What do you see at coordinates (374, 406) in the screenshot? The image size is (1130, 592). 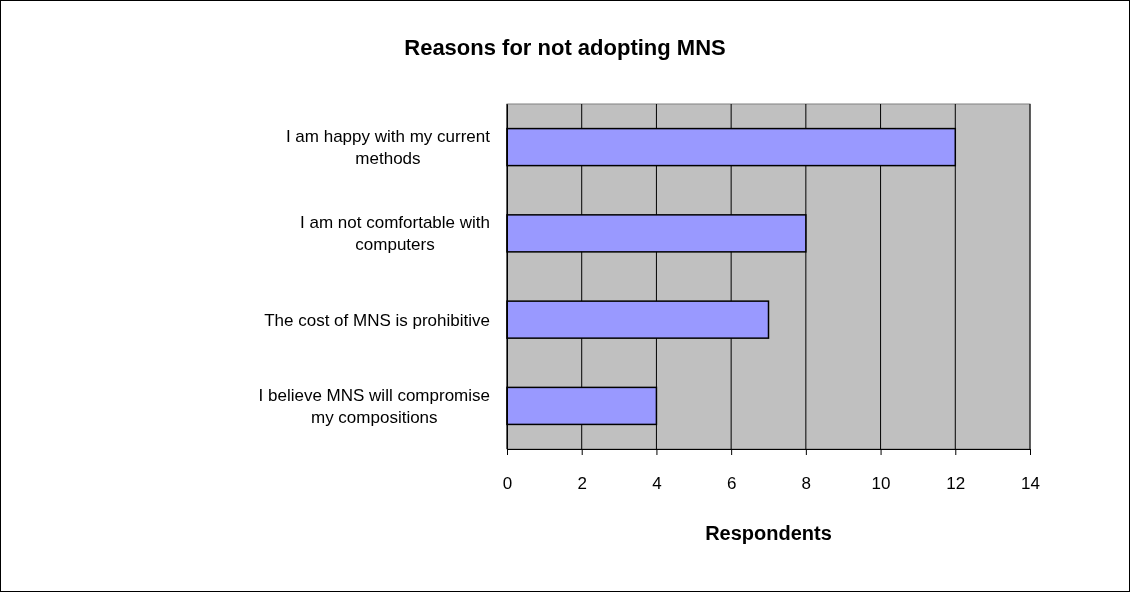 I see `y-tick-label: I believe MNS will compromise my compositions` at bounding box center [374, 406].